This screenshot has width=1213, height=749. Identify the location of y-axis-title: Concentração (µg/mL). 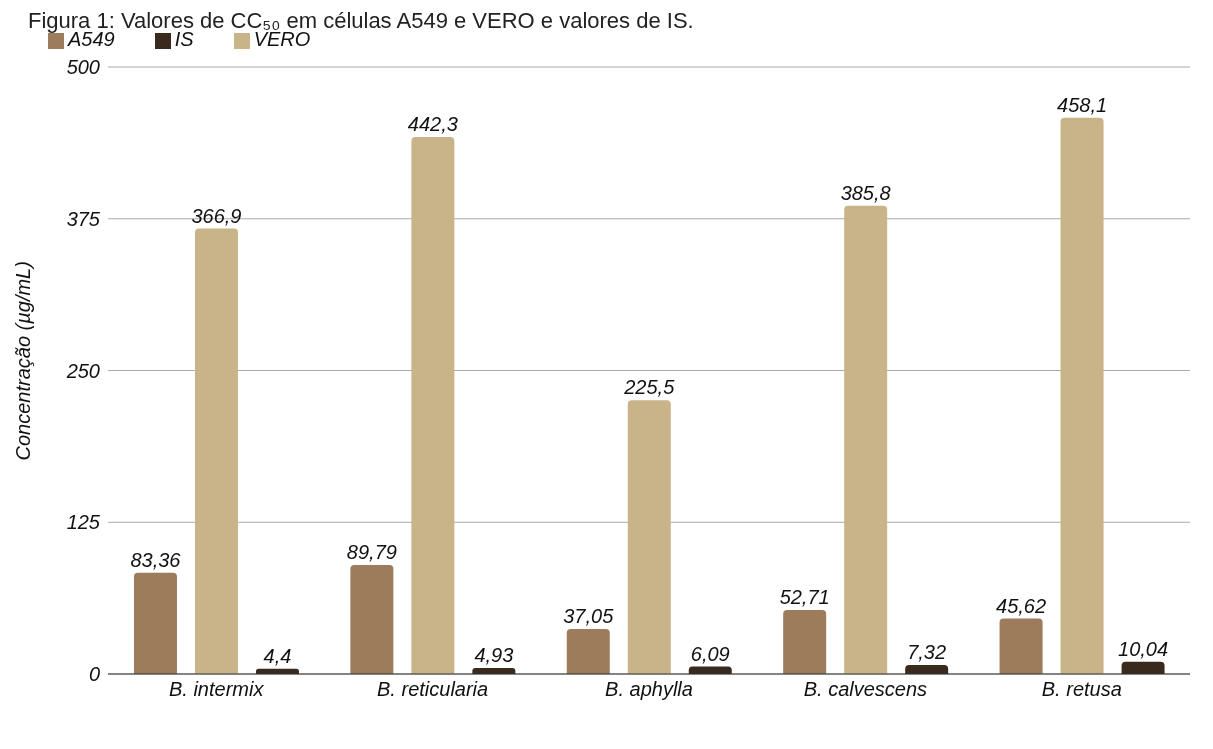
(23, 361).